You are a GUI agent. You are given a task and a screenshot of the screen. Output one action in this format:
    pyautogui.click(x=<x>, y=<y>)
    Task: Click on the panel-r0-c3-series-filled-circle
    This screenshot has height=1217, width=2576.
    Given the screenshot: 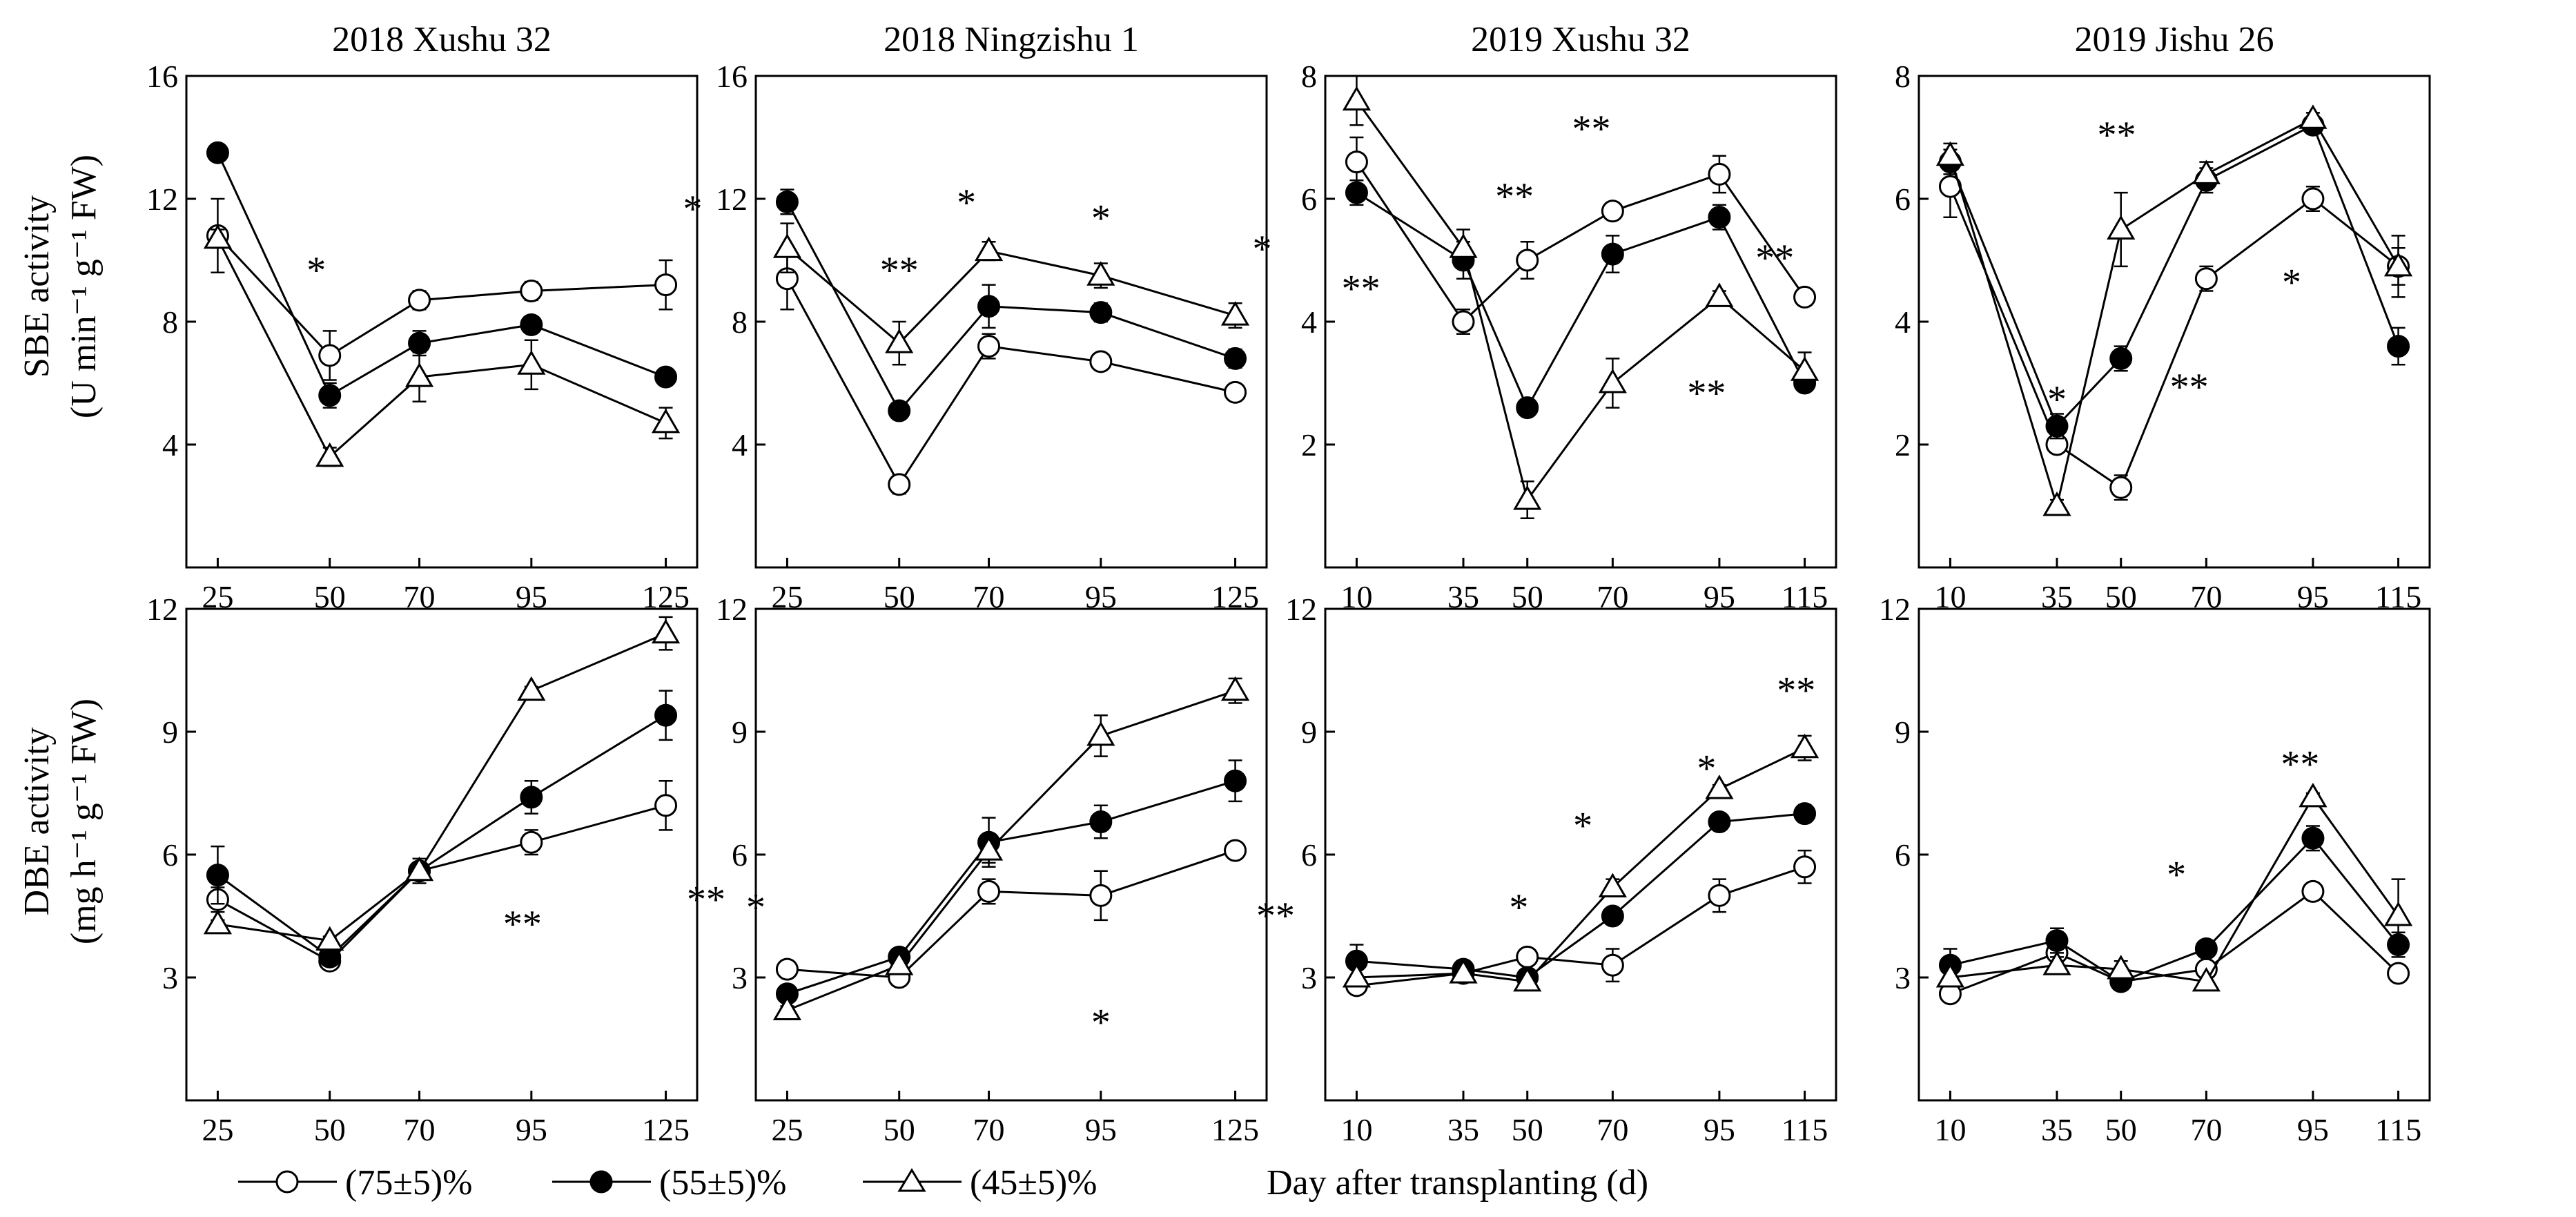 What is the action you would take?
    pyautogui.click(x=2174, y=276)
    